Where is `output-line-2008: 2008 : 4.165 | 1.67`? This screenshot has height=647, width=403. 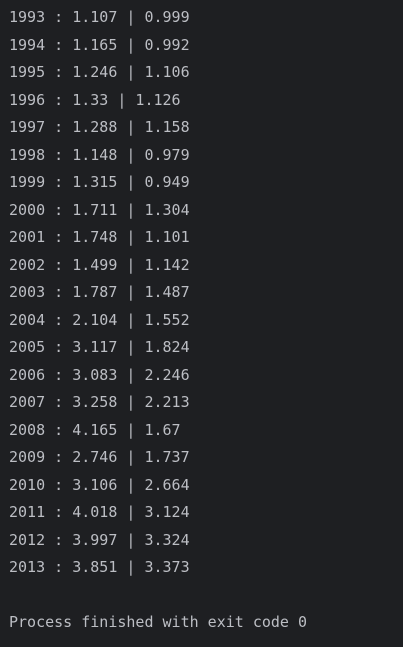
output-line-2008: 2008 : 4.165 | 1.67 is located at coordinates (95, 429).